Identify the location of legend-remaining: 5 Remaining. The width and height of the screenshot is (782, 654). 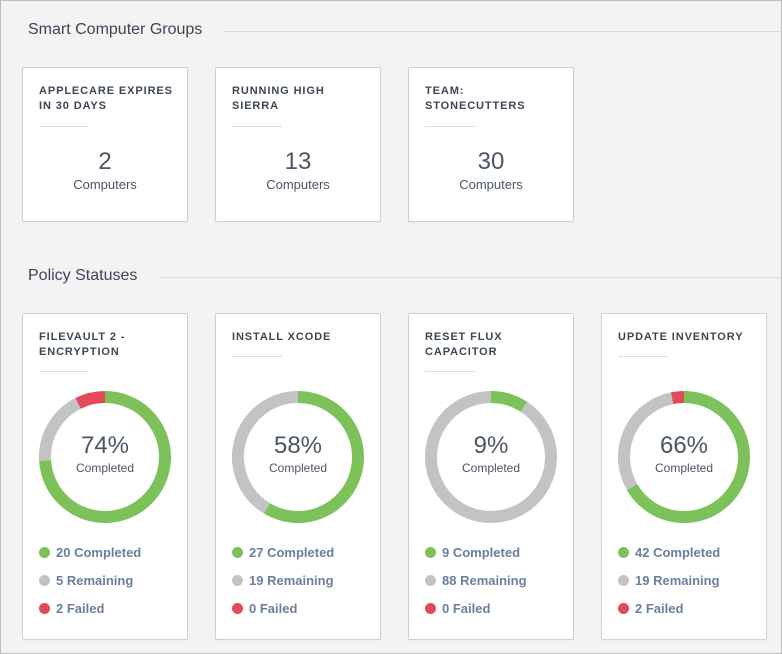
(86, 580).